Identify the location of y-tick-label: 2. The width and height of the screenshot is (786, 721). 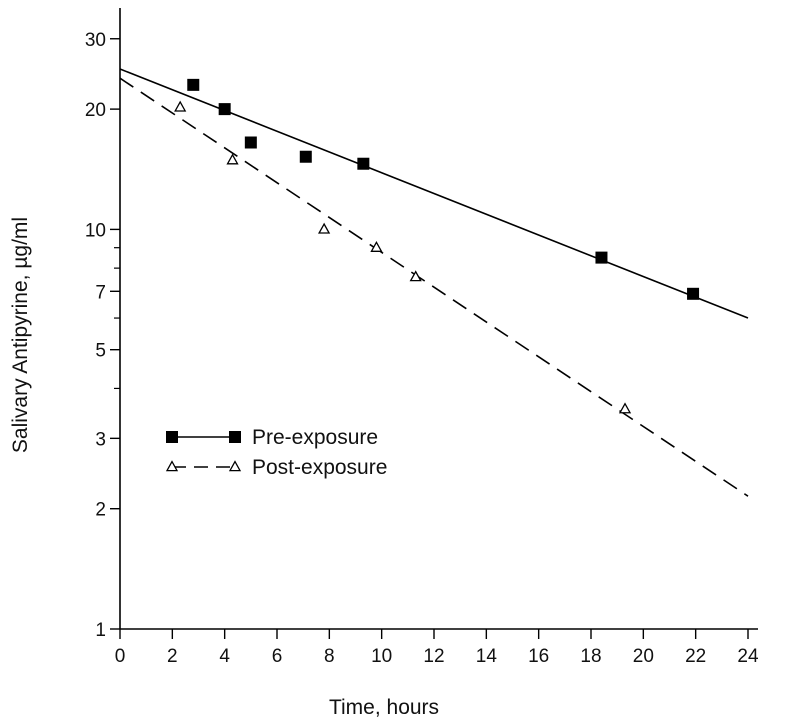
(100, 510).